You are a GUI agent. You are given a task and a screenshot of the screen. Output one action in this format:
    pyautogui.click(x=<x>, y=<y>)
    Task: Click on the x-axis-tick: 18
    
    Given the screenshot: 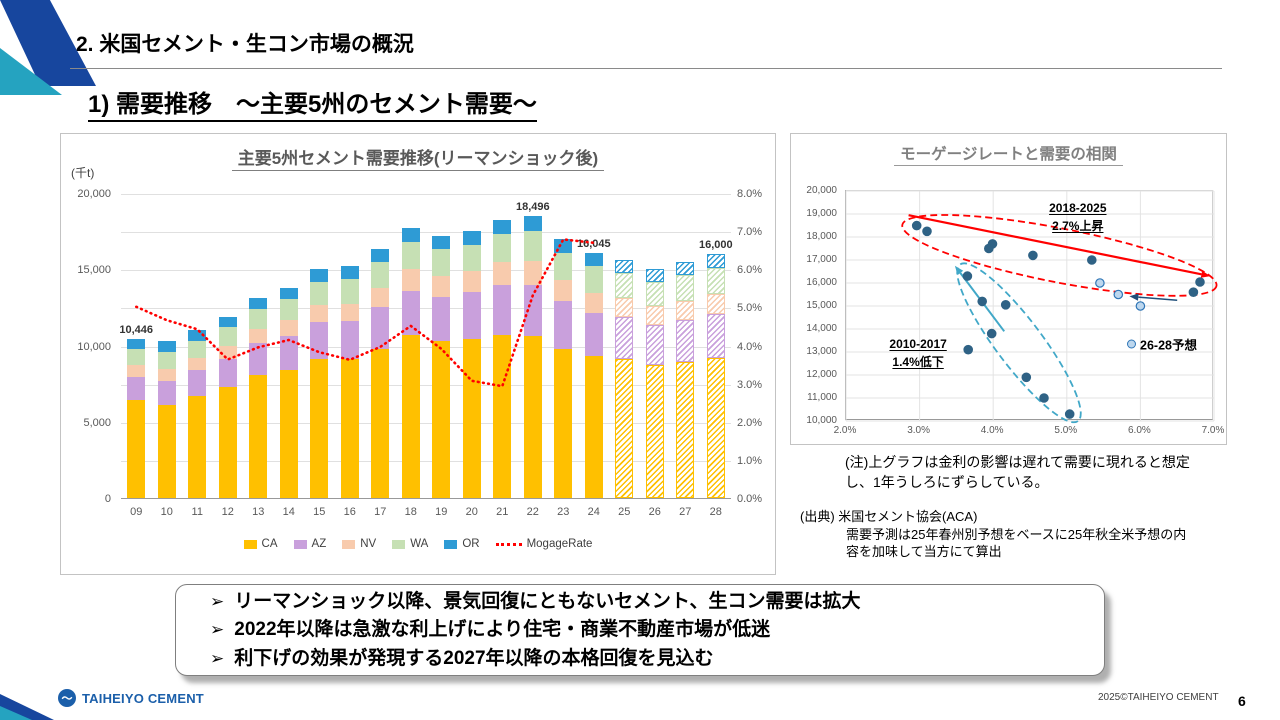 What is the action you would take?
    pyautogui.click(x=410, y=512)
    